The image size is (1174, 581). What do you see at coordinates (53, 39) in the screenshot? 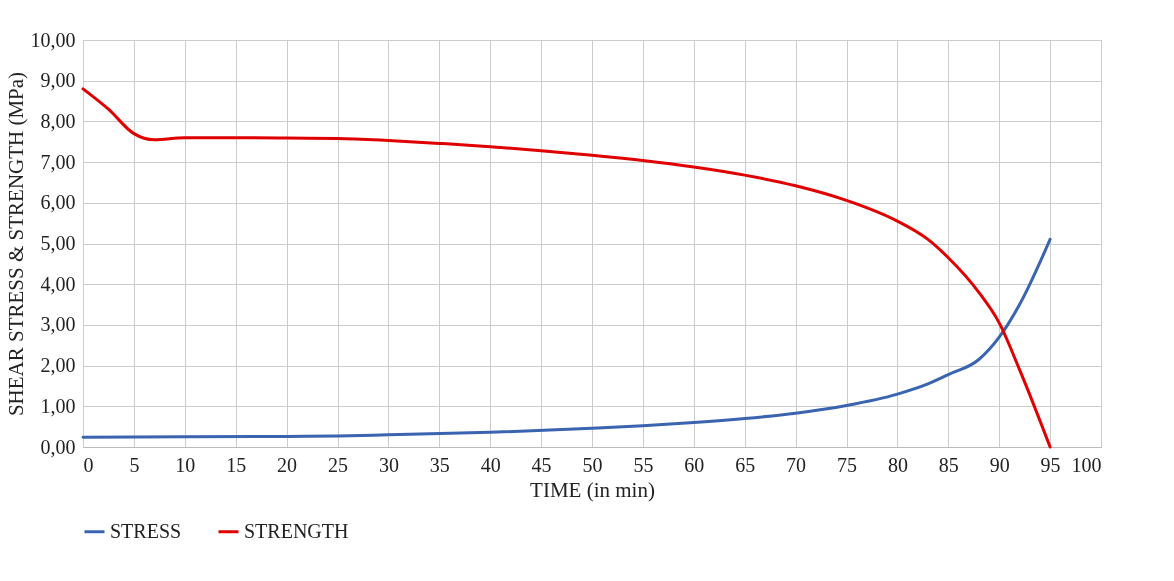
I see `y-tick-label: 10,00` at bounding box center [53, 39].